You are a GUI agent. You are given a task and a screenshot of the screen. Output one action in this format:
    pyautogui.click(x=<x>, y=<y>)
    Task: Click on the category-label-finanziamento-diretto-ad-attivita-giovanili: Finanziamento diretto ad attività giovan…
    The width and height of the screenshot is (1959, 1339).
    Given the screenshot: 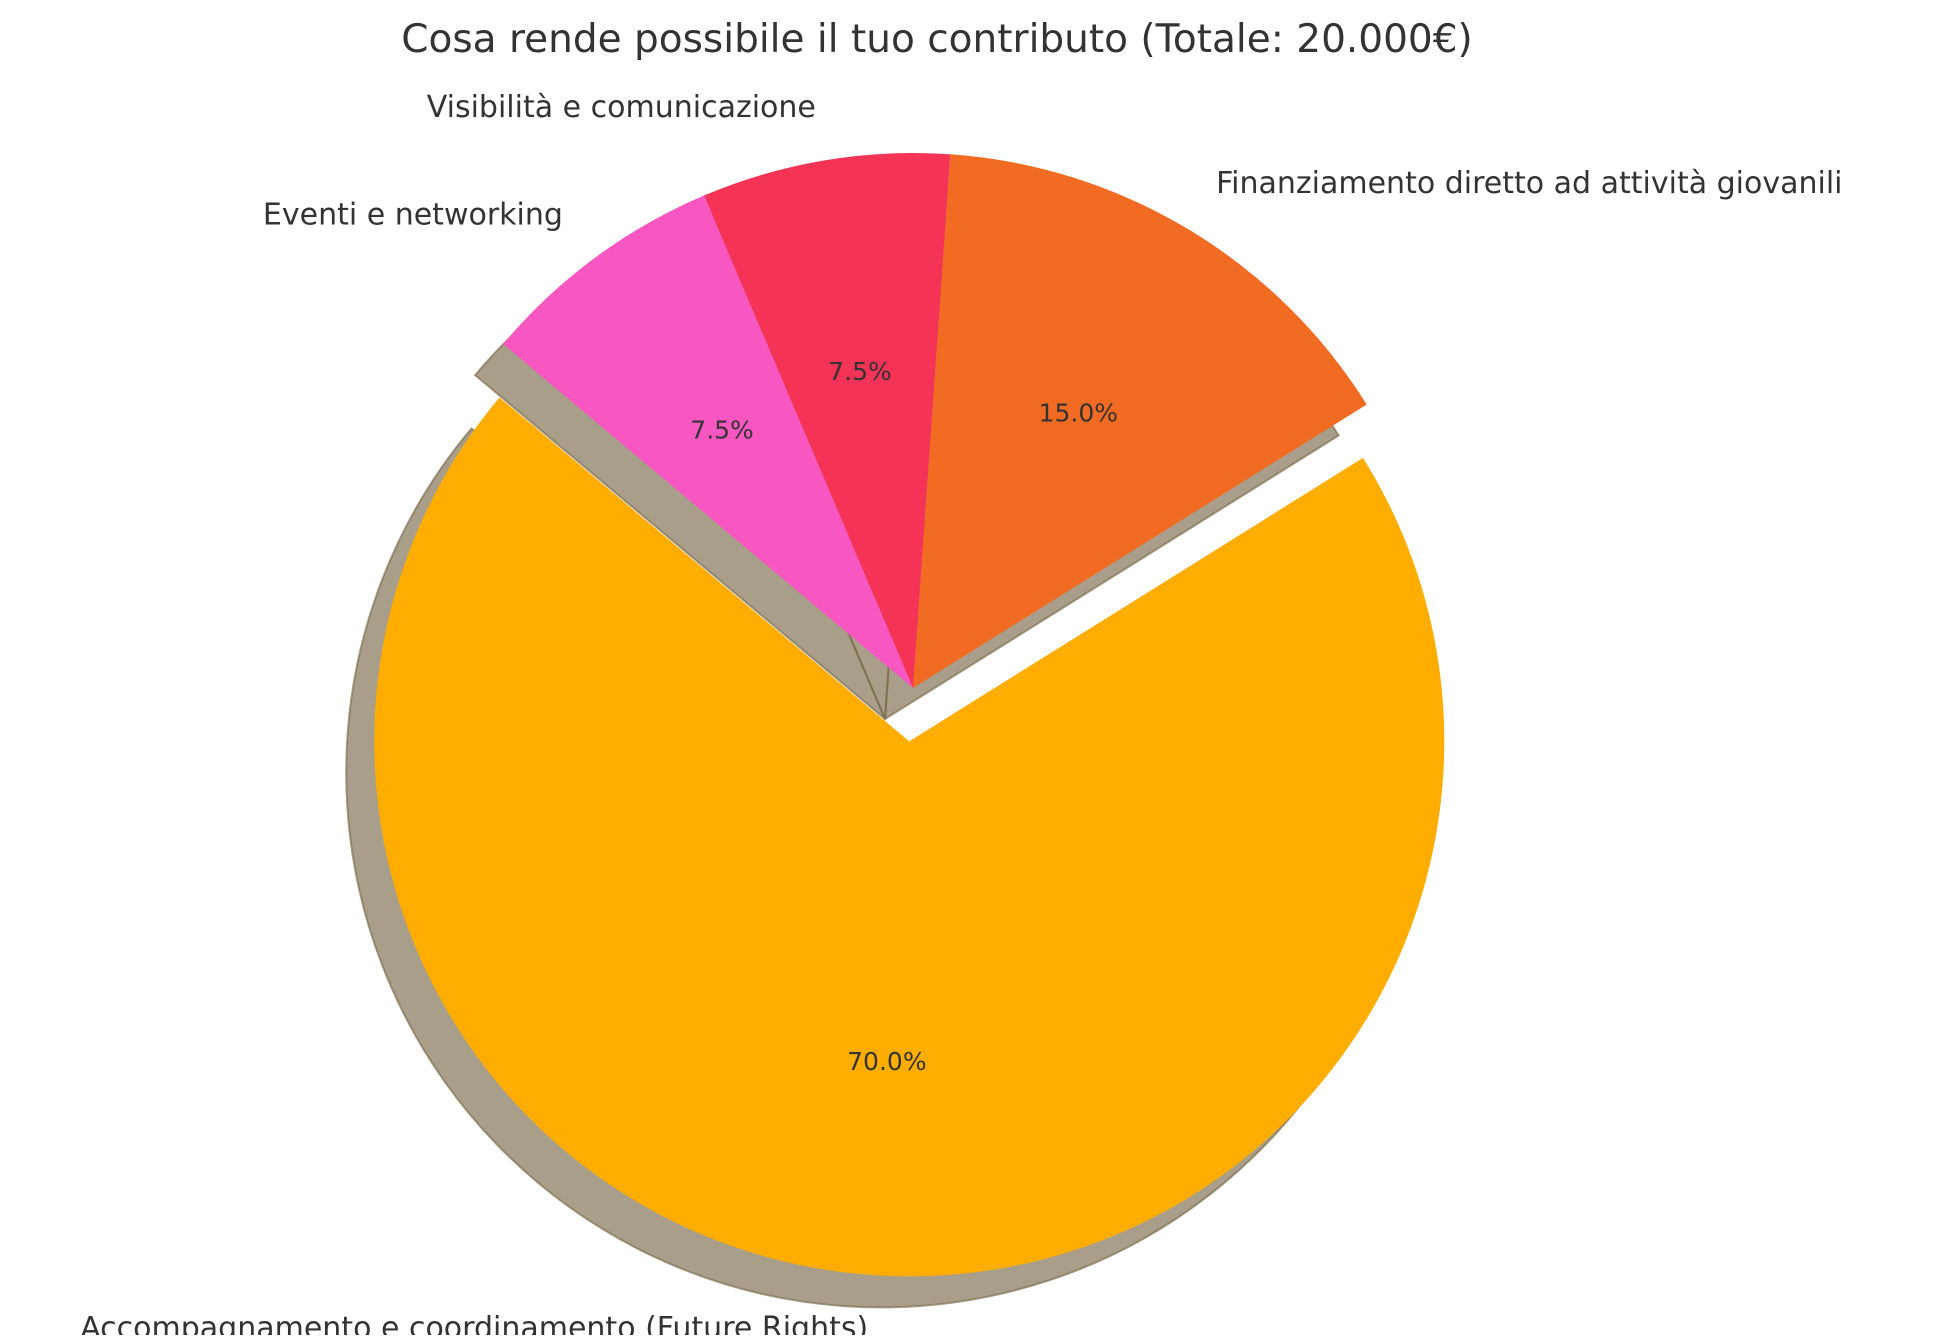 What is the action you would take?
    pyautogui.click(x=1529, y=183)
    